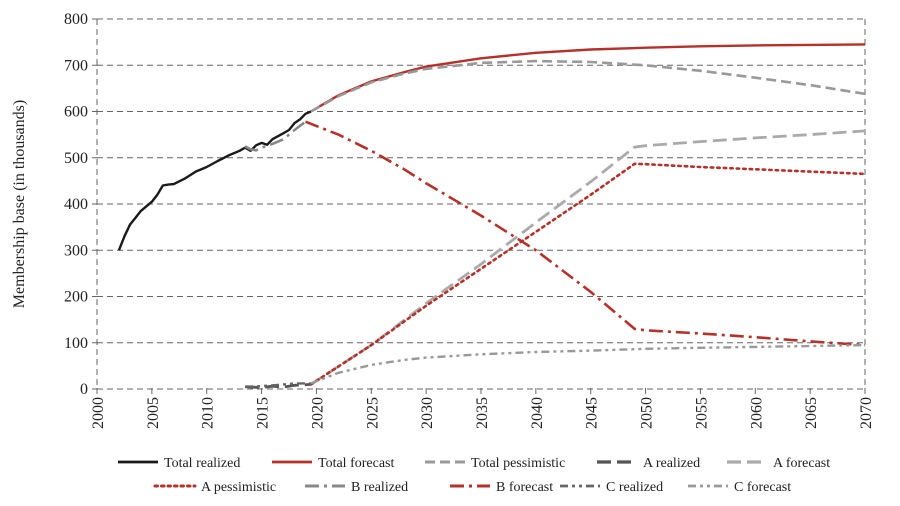 The image size is (900, 506). What do you see at coordinates (756, 413) in the screenshot?
I see `x-tick-label: 2060` at bounding box center [756, 413].